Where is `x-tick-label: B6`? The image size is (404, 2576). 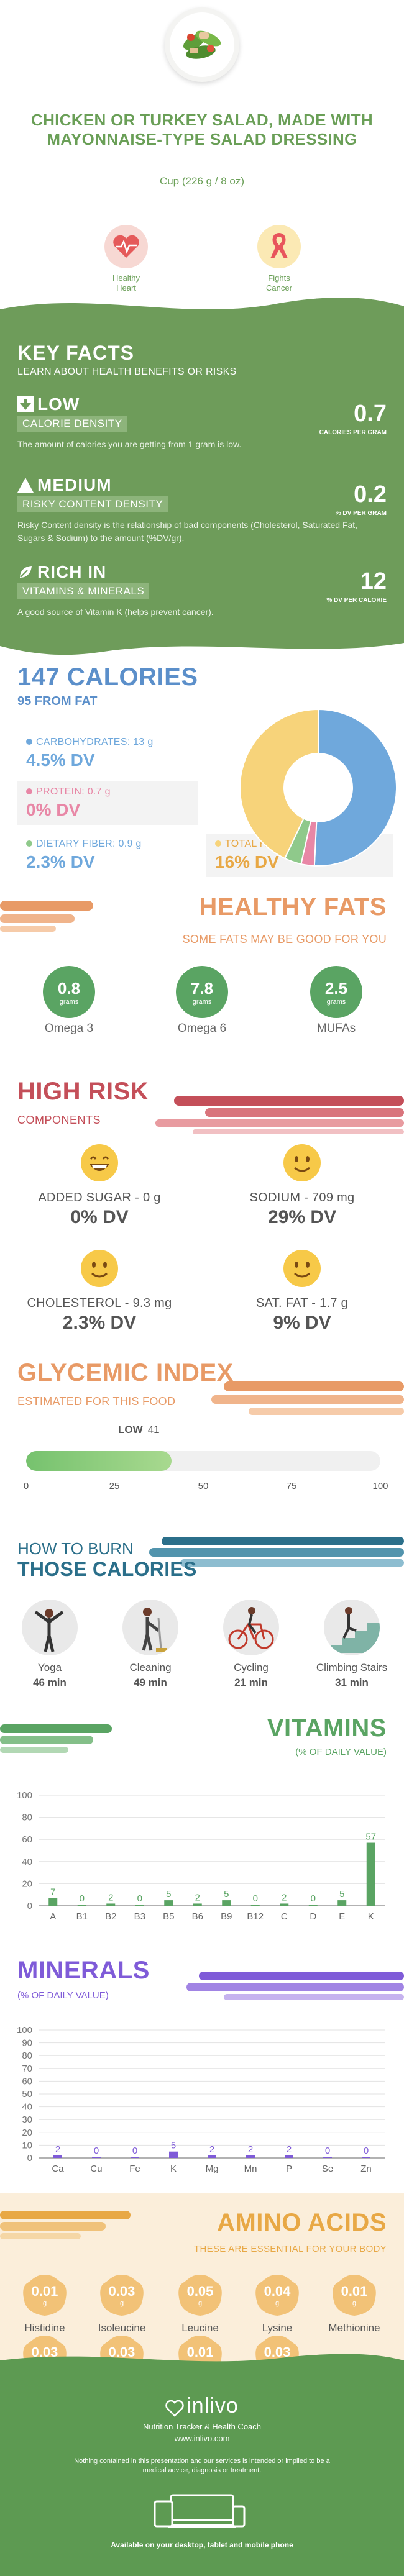 x-tick-label: B6 is located at coordinates (197, 1916).